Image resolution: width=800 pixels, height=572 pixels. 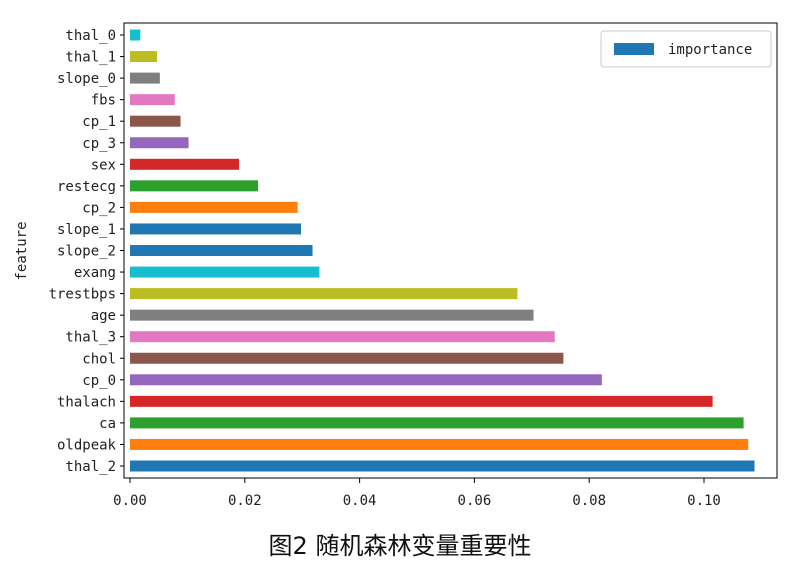 I want to click on legend: importance, so click(x=686, y=49).